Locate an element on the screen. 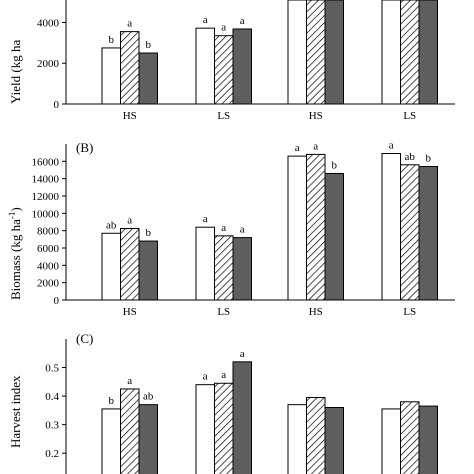  panel-c-significance-letter: b is located at coordinates (112, 401).